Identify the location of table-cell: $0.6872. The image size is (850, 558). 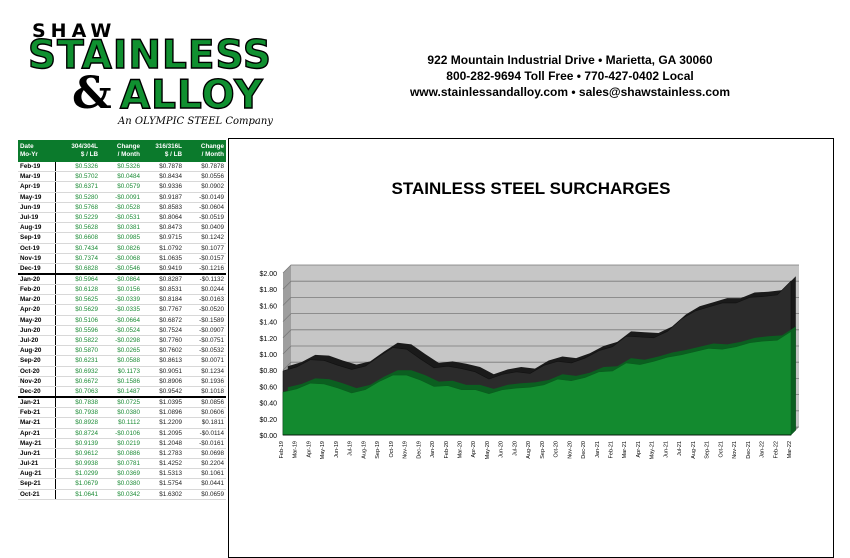
(170, 320).